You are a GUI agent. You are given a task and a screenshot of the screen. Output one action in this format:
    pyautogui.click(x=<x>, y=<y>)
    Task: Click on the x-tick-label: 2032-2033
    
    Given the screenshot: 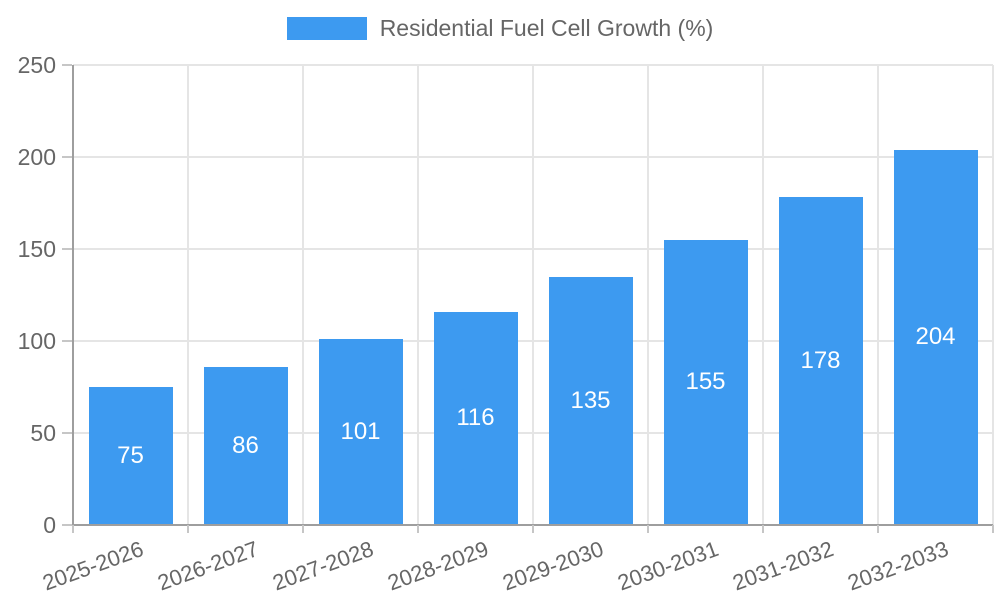 What is the action you would take?
    pyautogui.click(x=898, y=566)
    